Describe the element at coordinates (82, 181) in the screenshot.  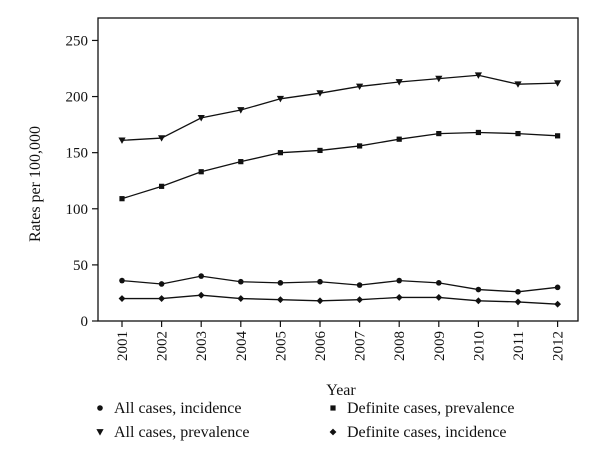
I see `y-axis-ticks: 0 50 100 150 200 250` at that location.